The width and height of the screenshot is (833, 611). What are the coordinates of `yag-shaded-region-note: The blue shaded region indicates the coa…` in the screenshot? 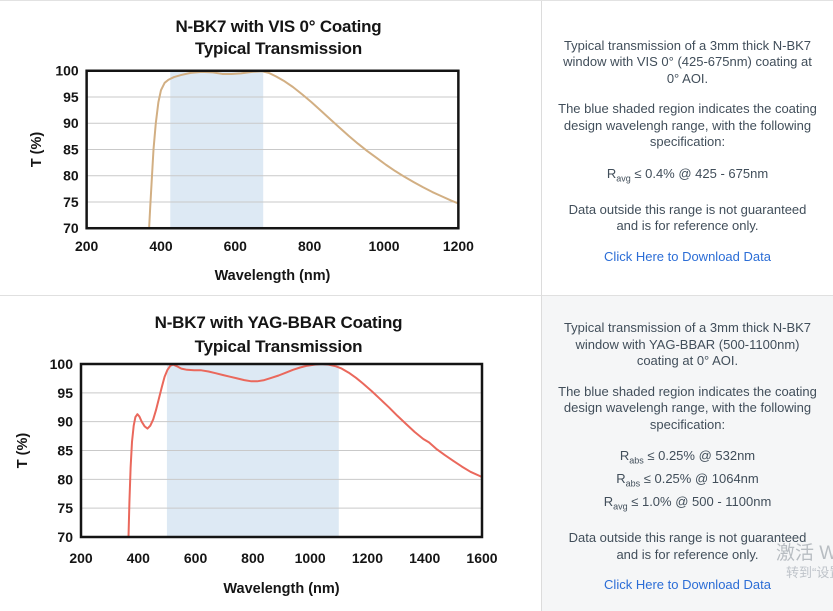 It's located at (687, 407).